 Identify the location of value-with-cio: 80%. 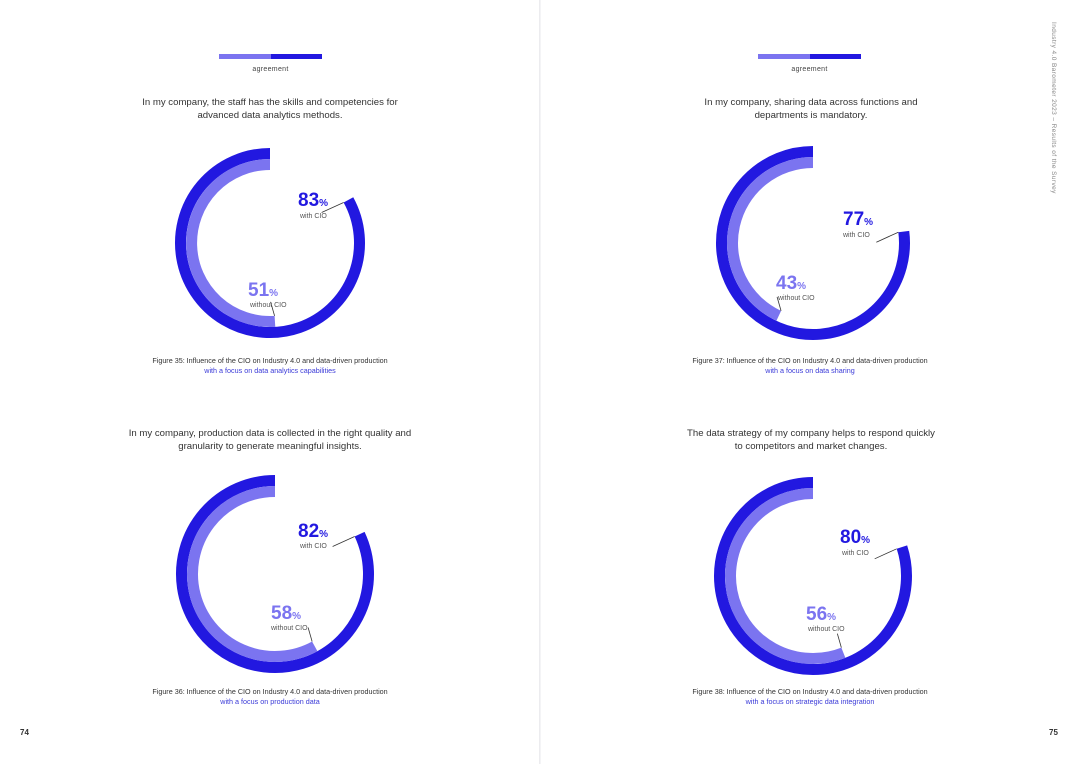
(855, 537).